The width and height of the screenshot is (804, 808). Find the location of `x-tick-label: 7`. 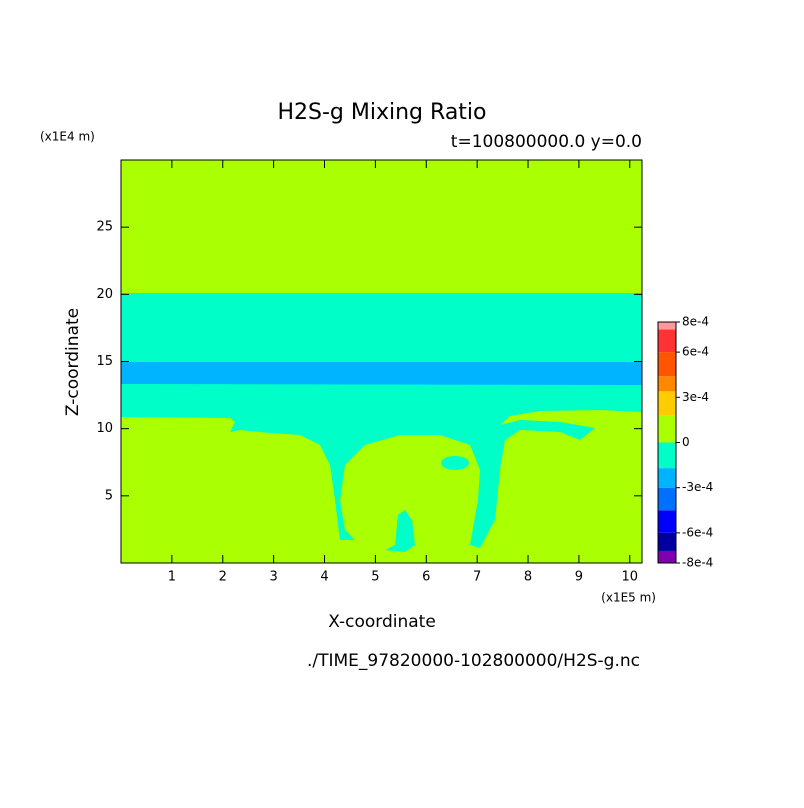

x-tick-label: 7 is located at coordinates (477, 577).